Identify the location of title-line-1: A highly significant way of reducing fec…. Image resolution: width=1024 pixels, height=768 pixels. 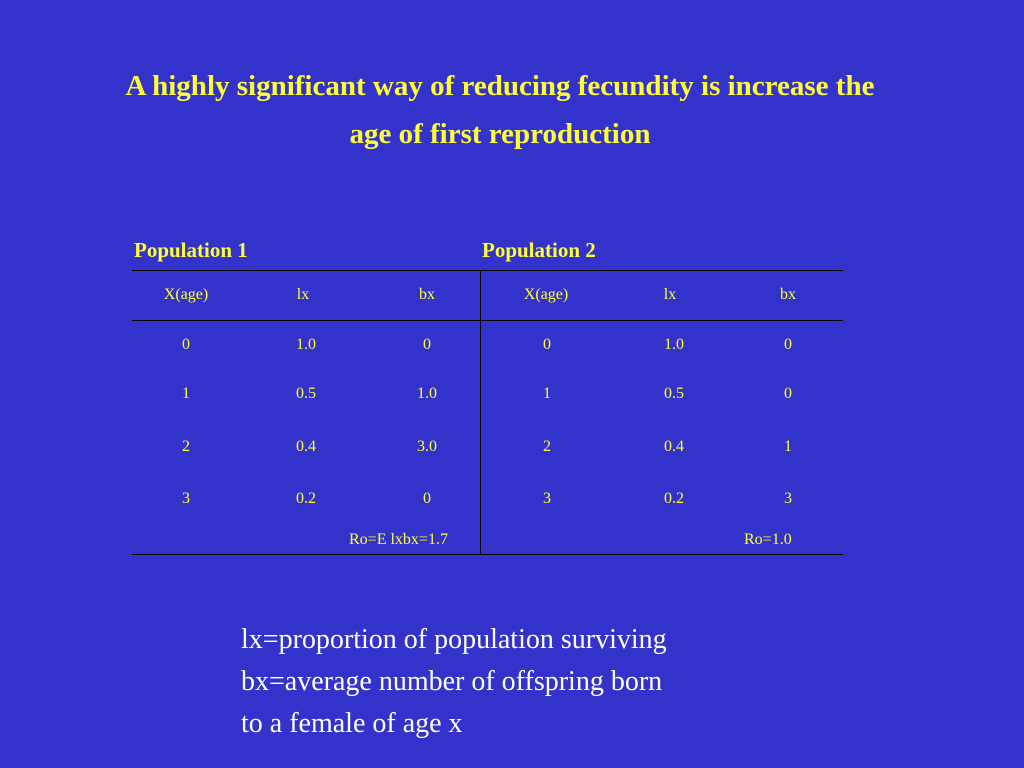
(500, 86).